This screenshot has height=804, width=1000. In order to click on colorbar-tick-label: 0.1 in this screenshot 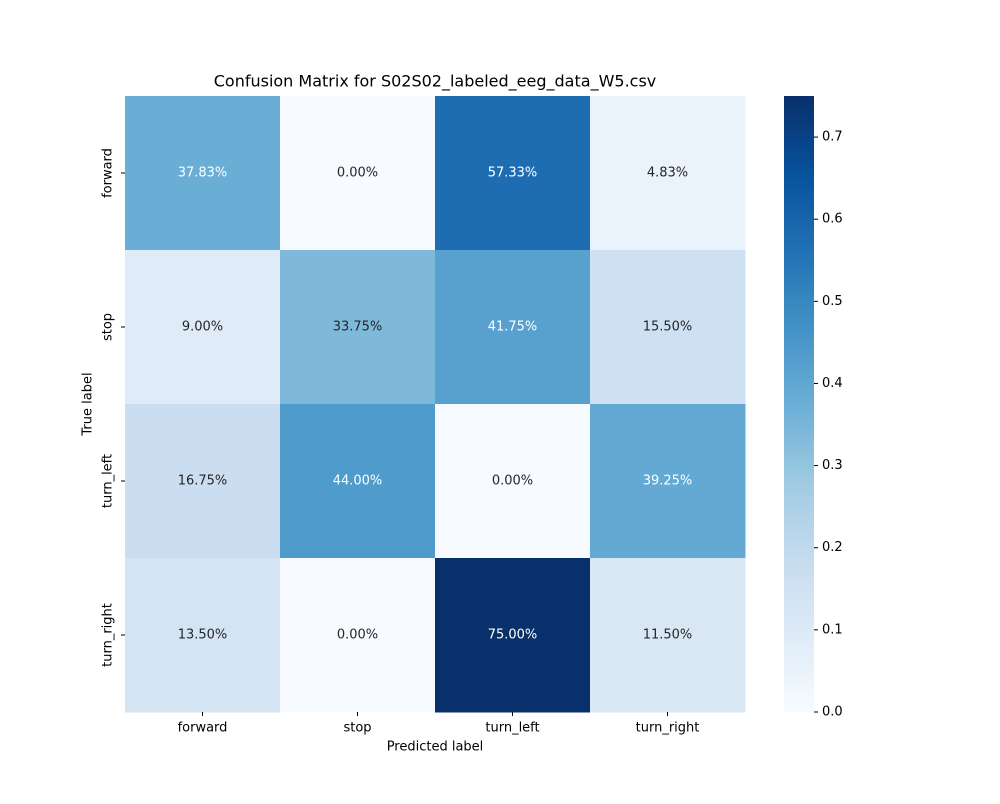, I will do `click(832, 629)`.